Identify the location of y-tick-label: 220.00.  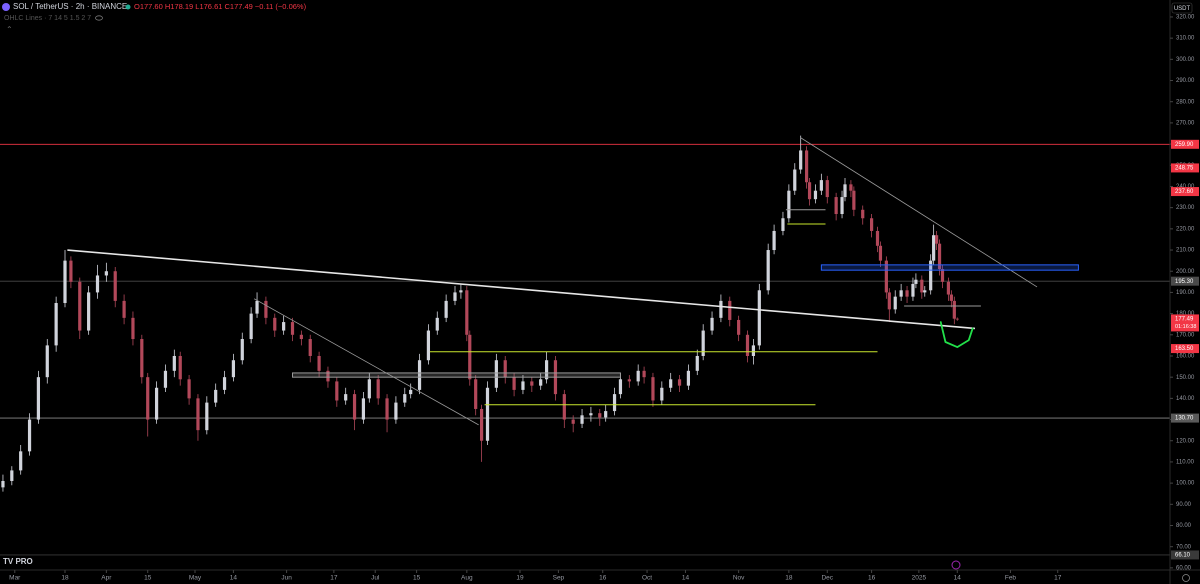
(1185, 229).